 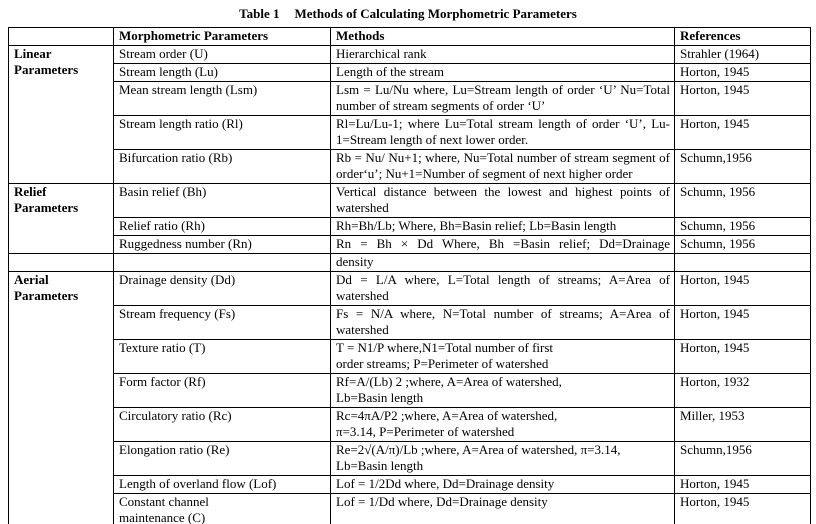 What do you see at coordinates (222, 166) in the screenshot?
I see `parameter-cell: Bifurcation ratio (Rb)` at bounding box center [222, 166].